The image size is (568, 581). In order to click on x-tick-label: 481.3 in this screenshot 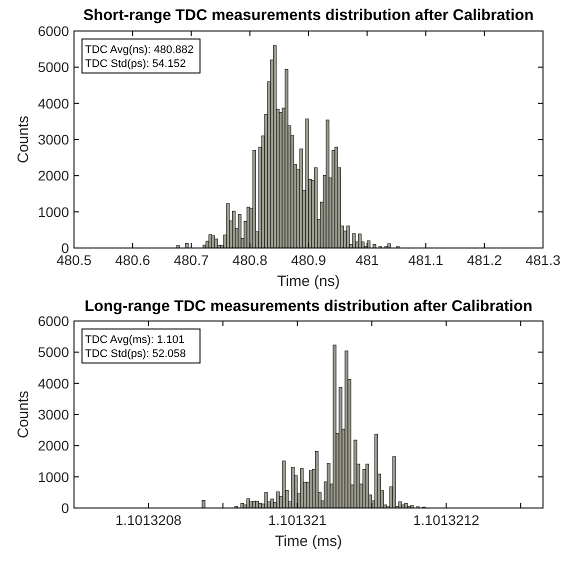, I will do `click(543, 260)`.